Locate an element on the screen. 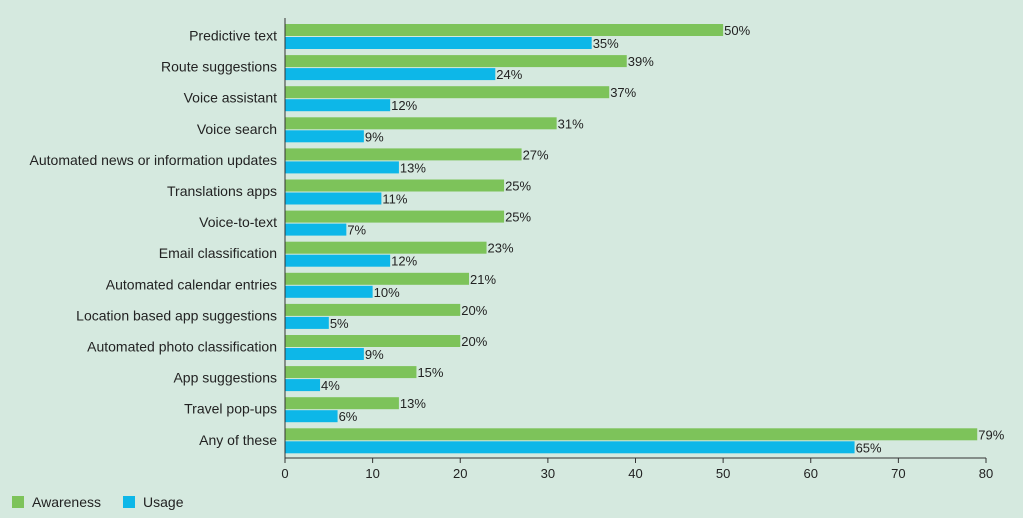 Image resolution: width=1023 pixels, height=518 pixels. data-label-usage: 65% is located at coordinates (869, 447).